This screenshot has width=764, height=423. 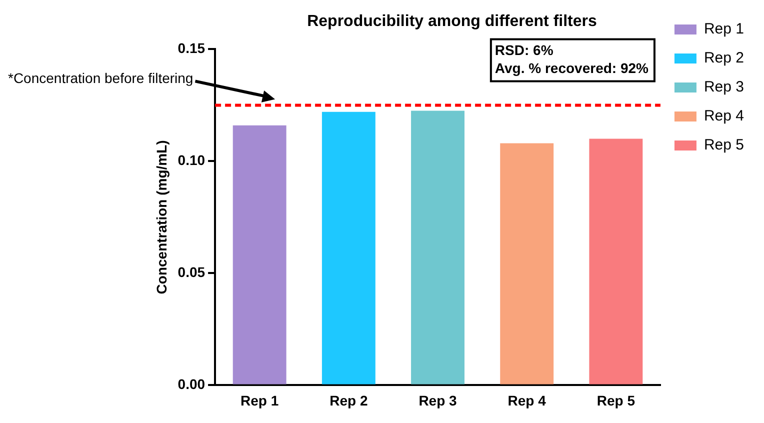 What do you see at coordinates (192, 160) in the screenshot?
I see `y-tick-label: 0.10` at bounding box center [192, 160].